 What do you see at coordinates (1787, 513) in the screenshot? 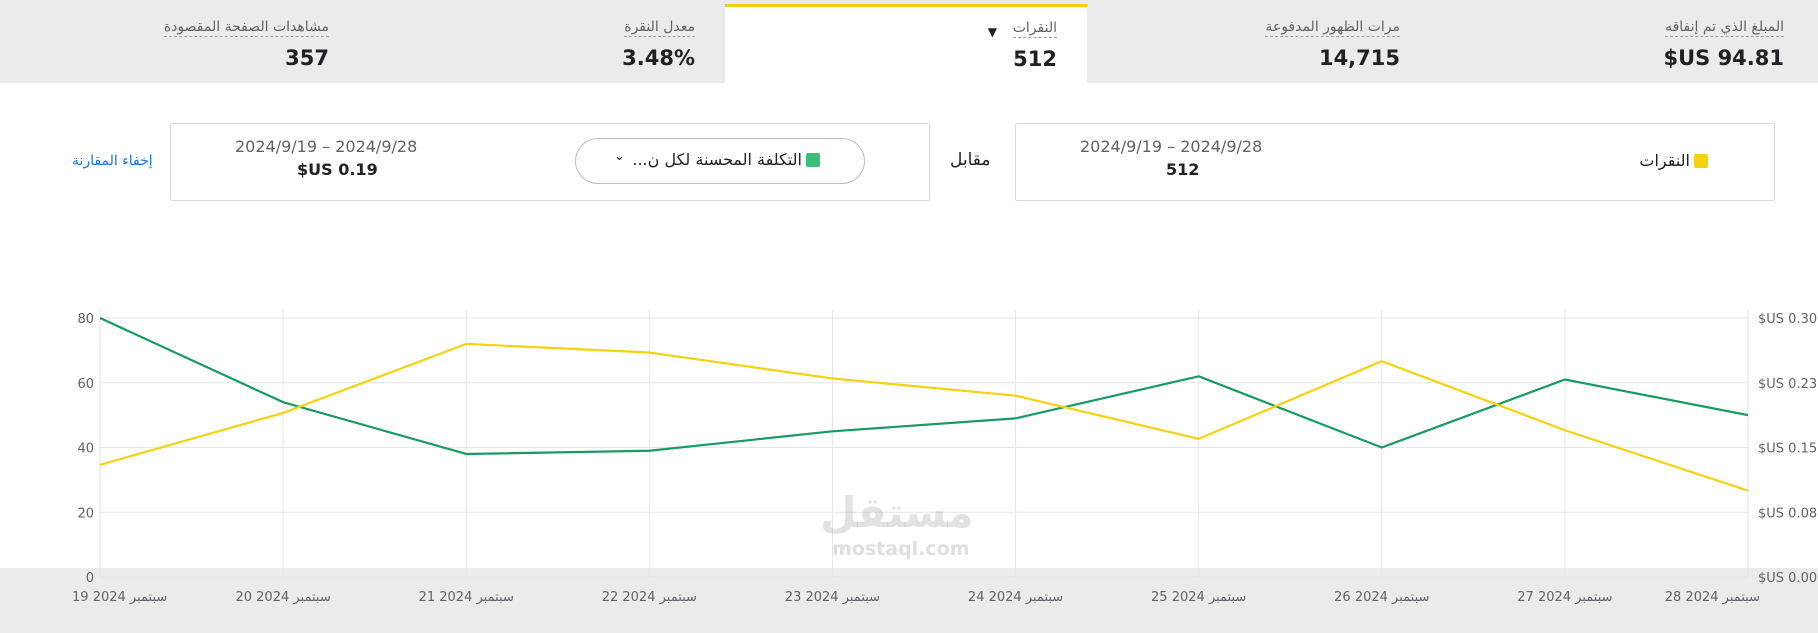
I see `y-right-tick-label: $US 0.08` at bounding box center [1787, 513].